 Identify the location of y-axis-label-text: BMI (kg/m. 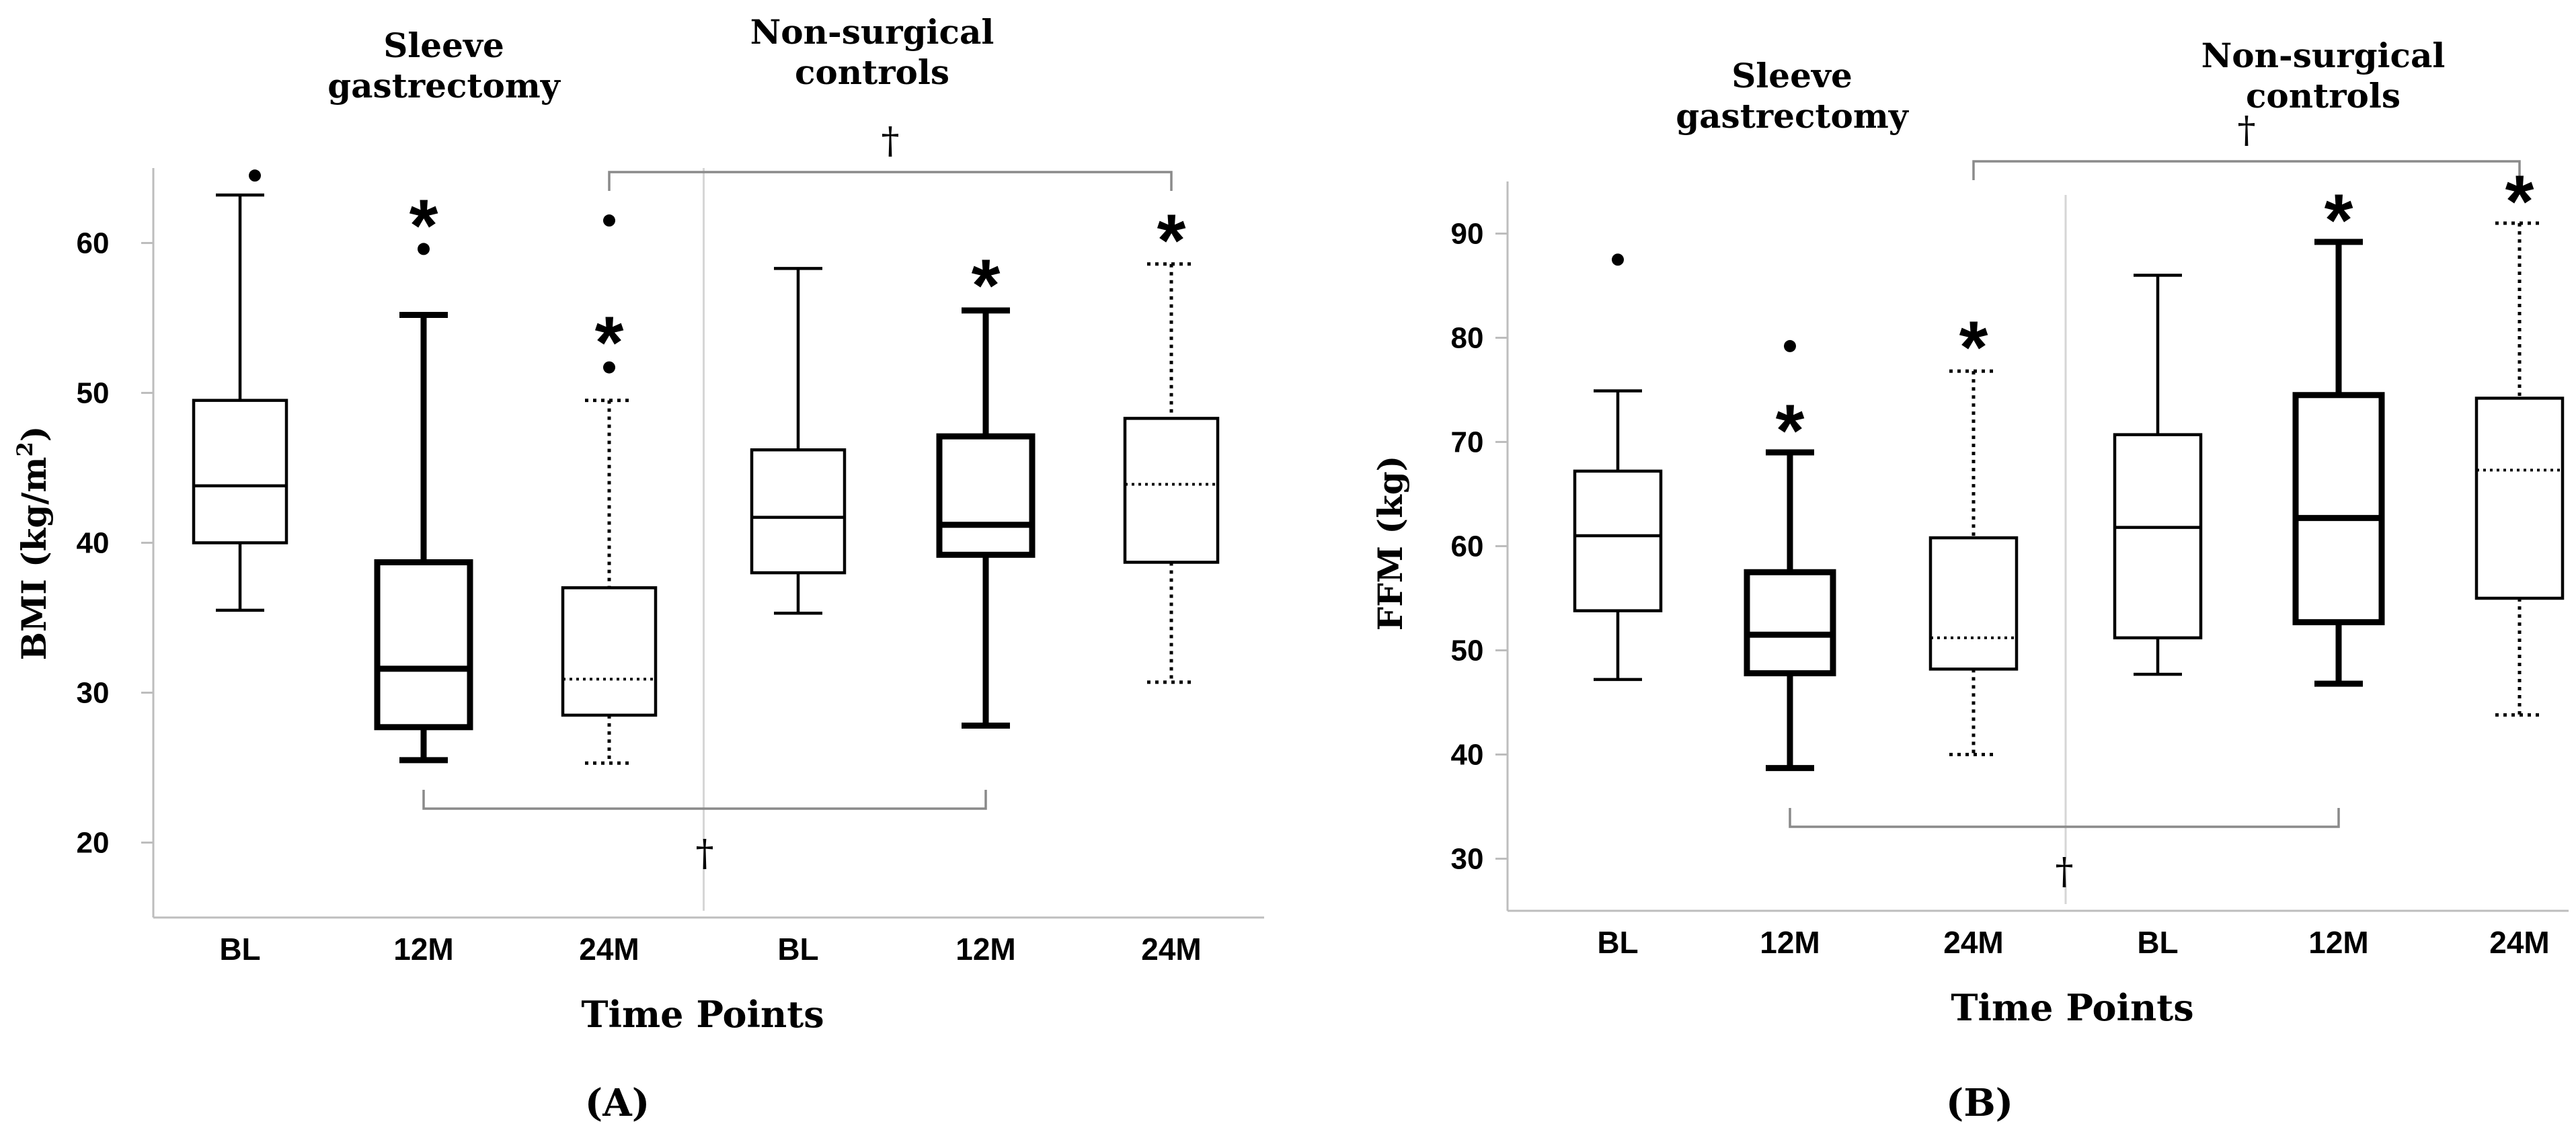
(34, 559).